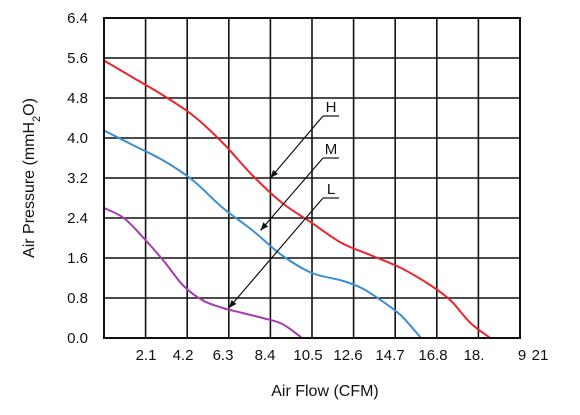  I want to click on y-tick-label: 6.4, so click(77, 18).